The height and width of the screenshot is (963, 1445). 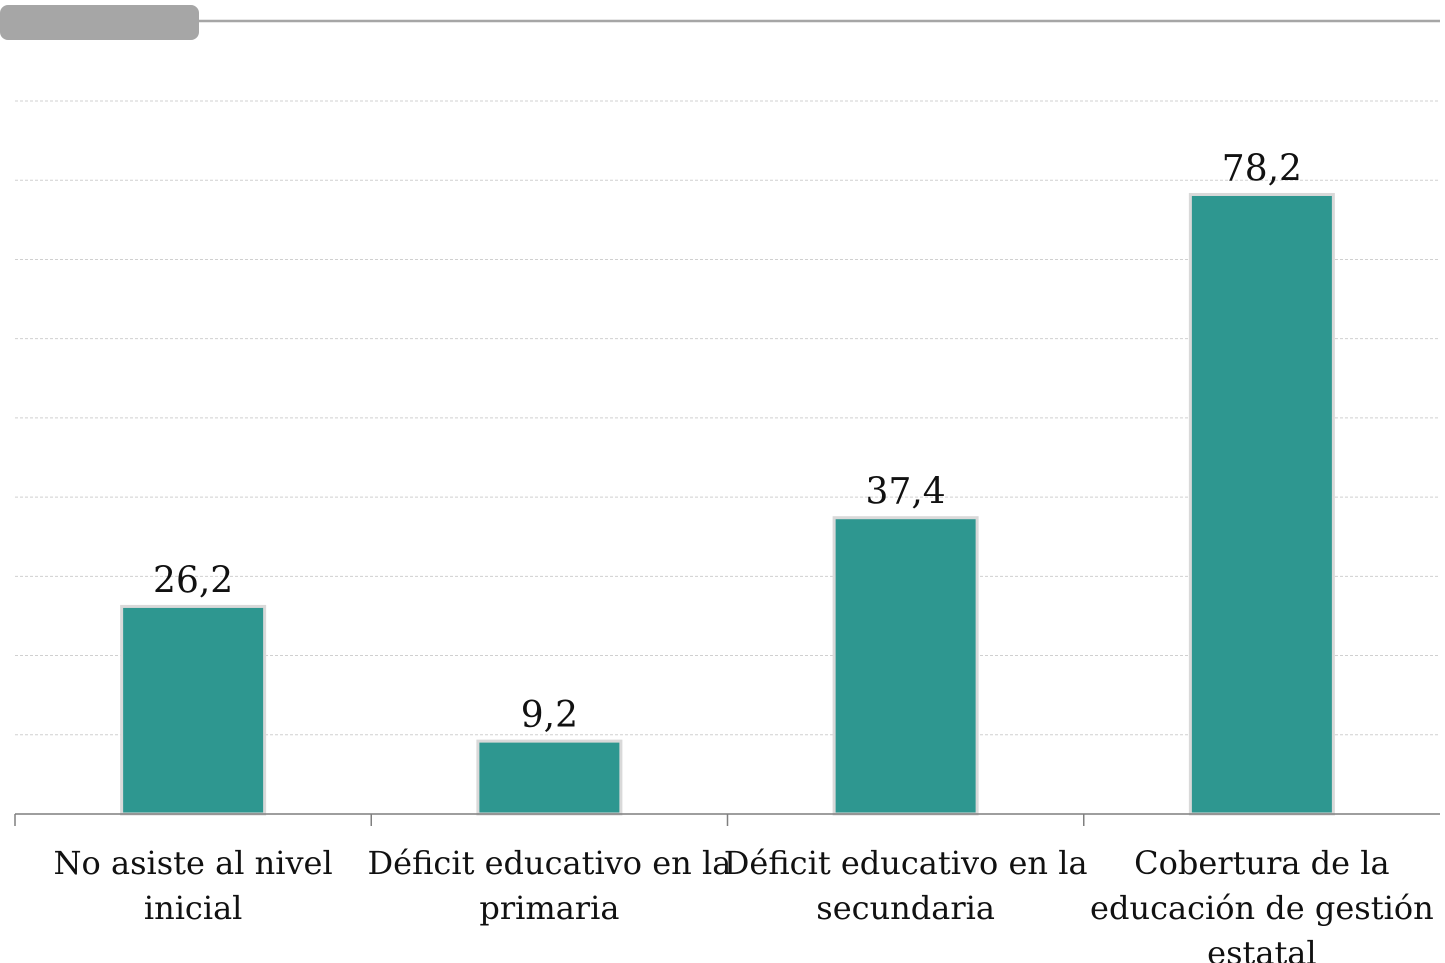 I want to click on header-tab, so click(x=99, y=22).